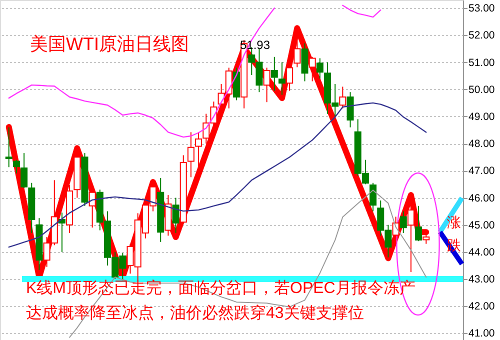  I want to click on y-tick-label: 53.00, so click(481, 8).